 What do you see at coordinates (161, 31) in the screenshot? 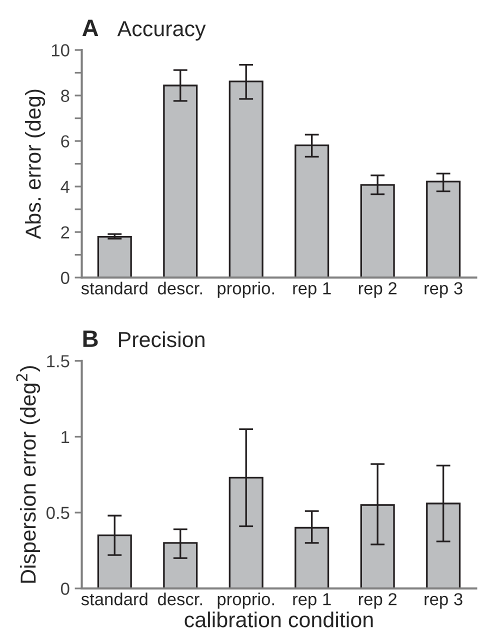
I see `chart-title: Accuracy` at bounding box center [161, 31].